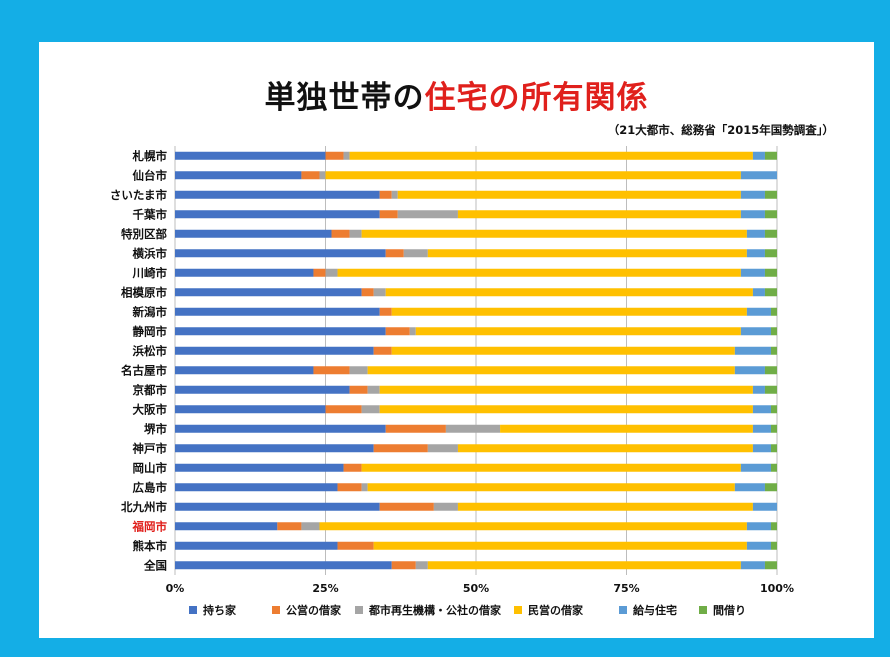 The image size is (890, 657). What do you see at coordinates (150, 351) in the screenshot?
I see `category-label: 浜松市` at bounding box center [150, 351].